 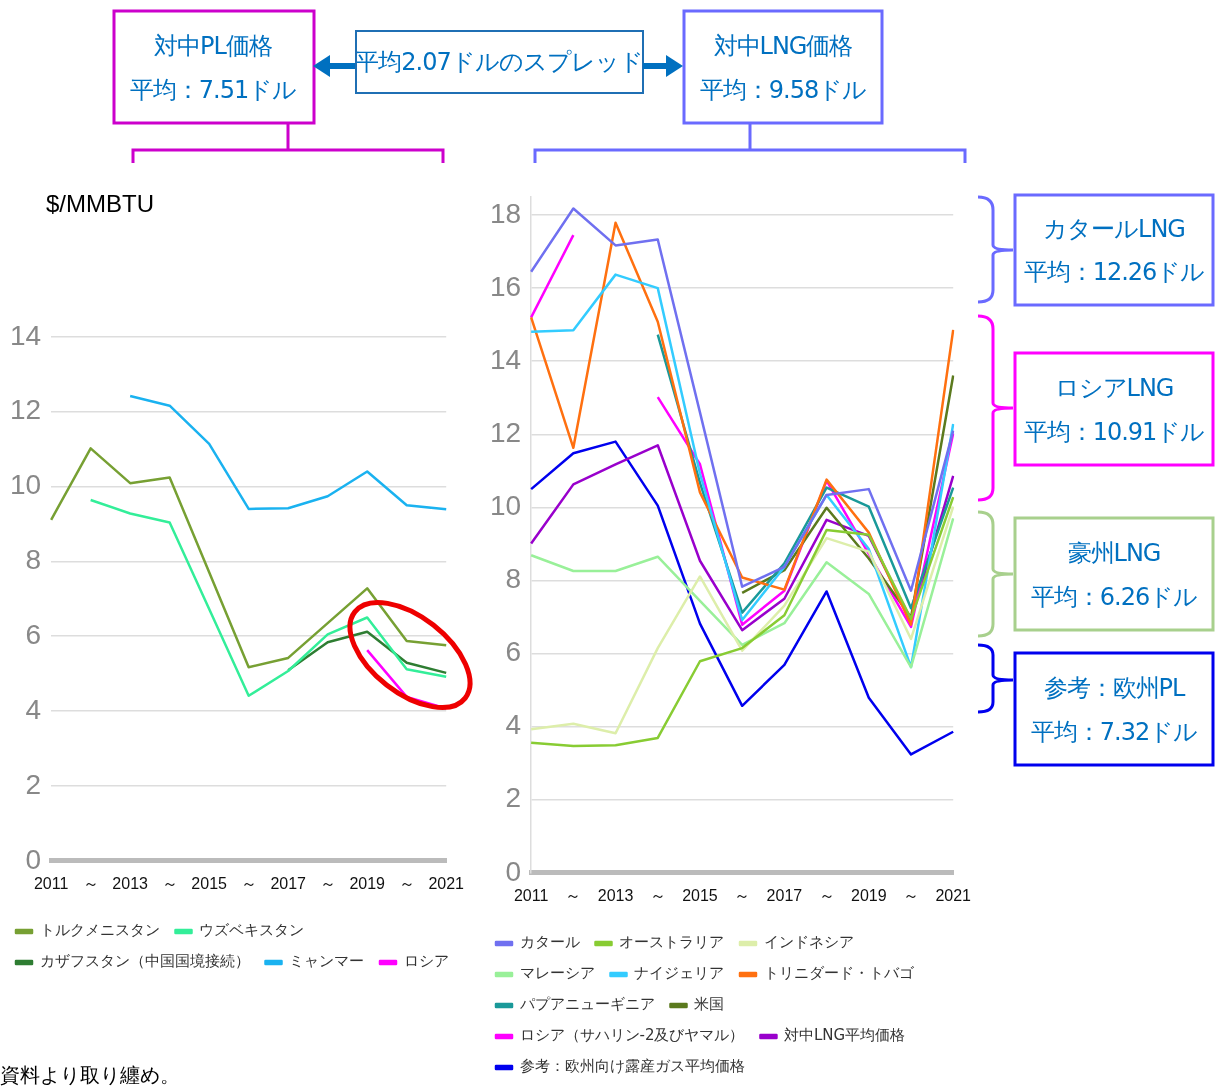 What do you see at coordinates (213, 90) in the screenshot?
I see `text: 平均：7.51ドル` at bounding box center [213, 90].